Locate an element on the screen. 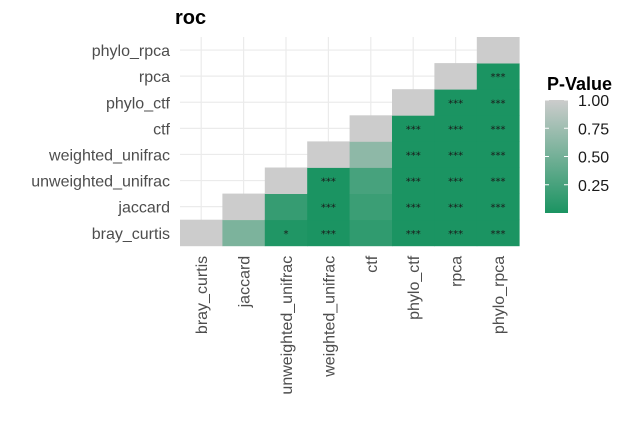 Image resolution: width=638 pixels, height=422 pixels. legend-ticks: 1.00 0.75 0.50 0.25 is located at coordinates (577, 144).